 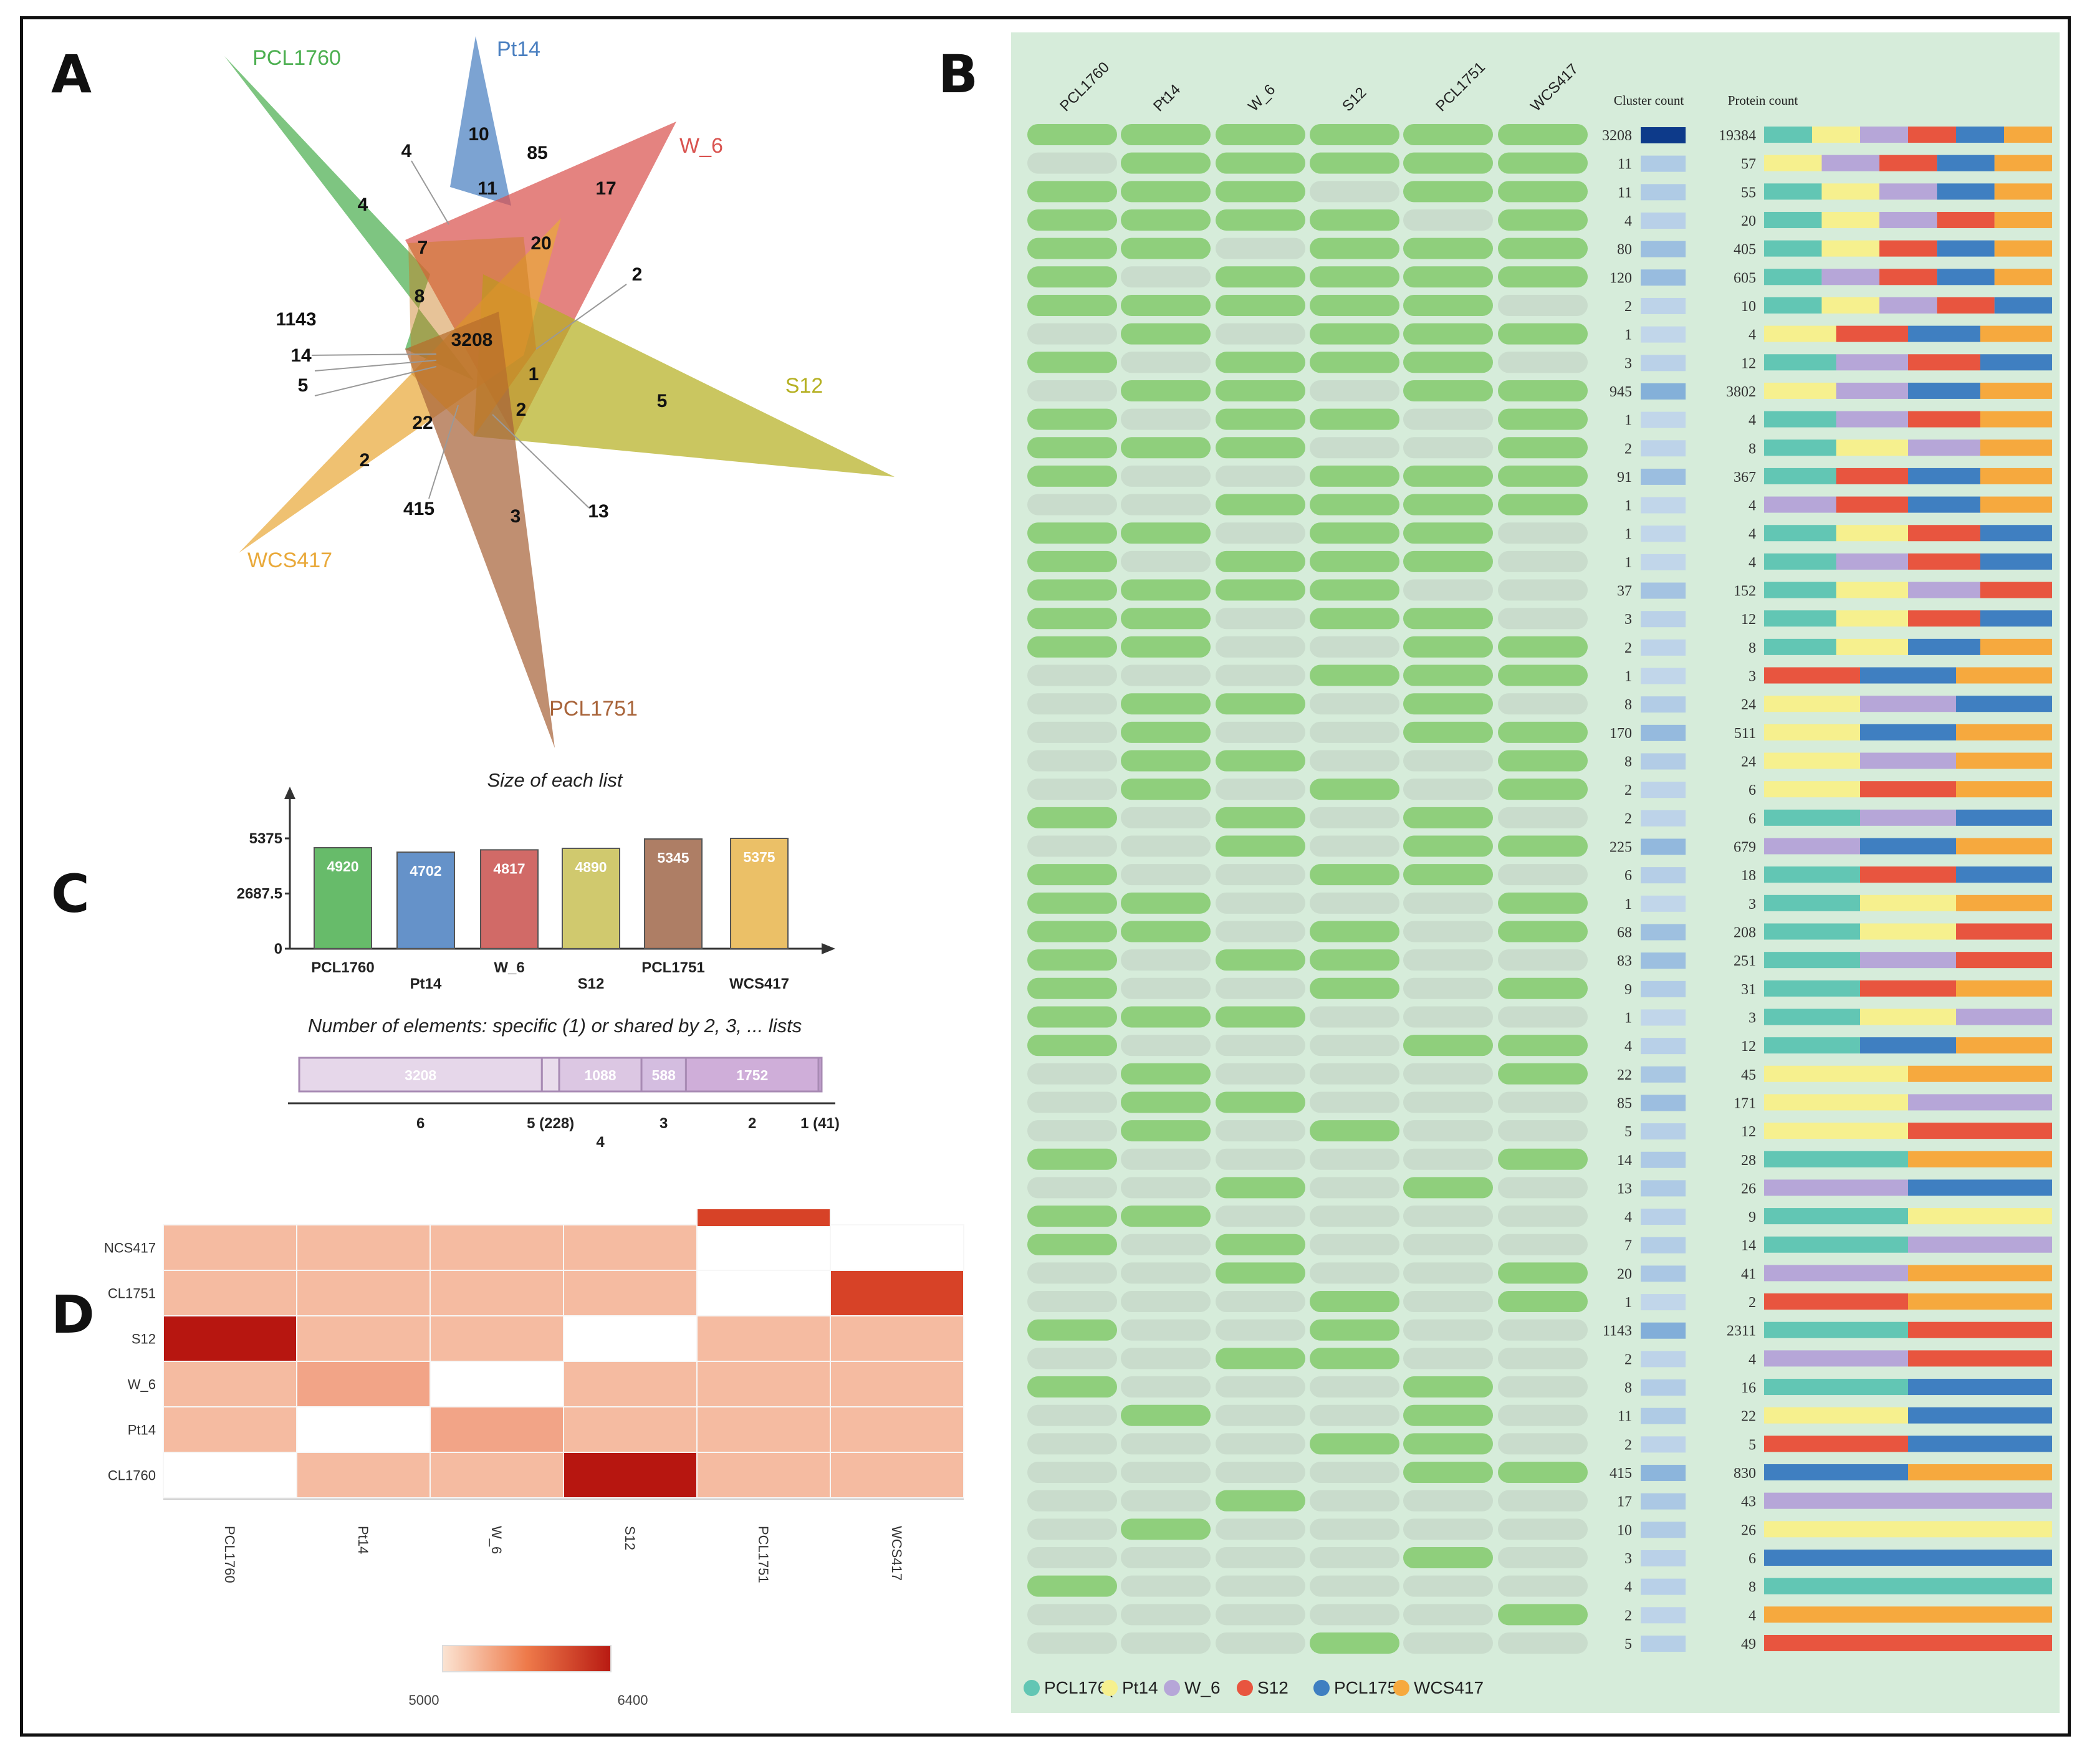 I want to click on cluster-count: 11, so click(x=1625, y=193).